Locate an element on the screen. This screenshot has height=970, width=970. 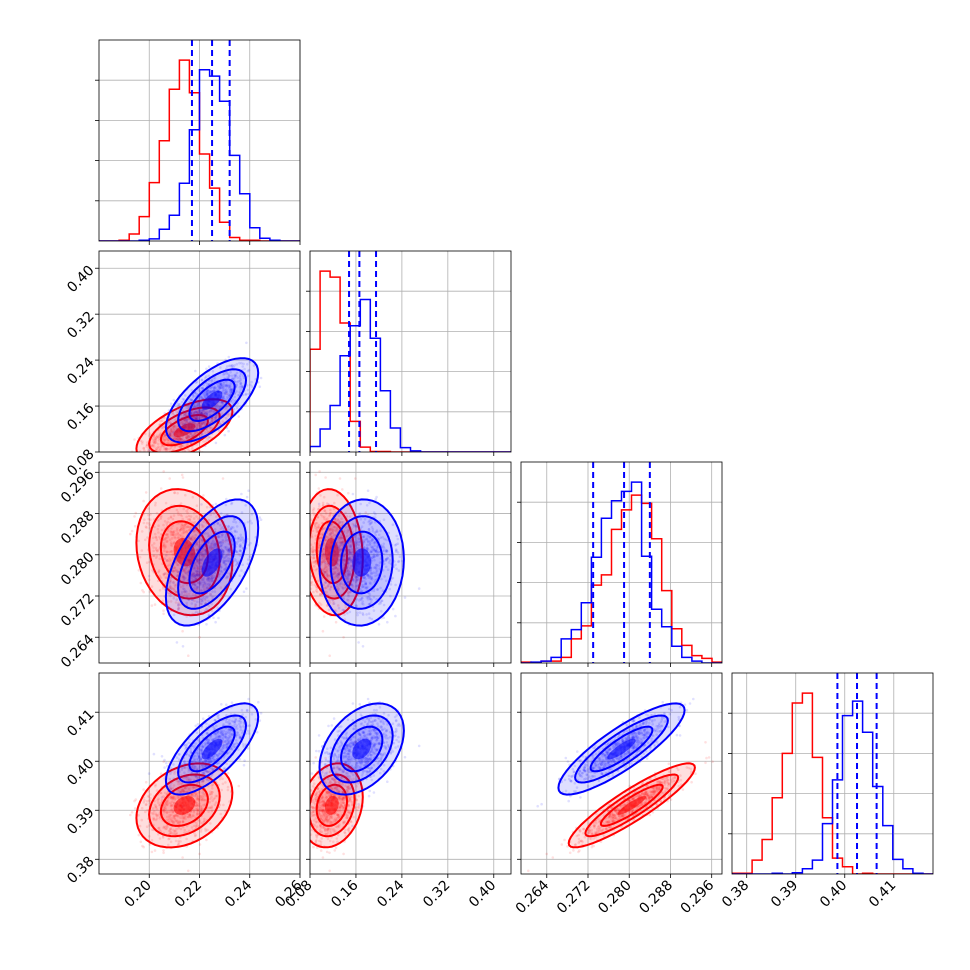
contour-line is located at coordinates (184, 552).